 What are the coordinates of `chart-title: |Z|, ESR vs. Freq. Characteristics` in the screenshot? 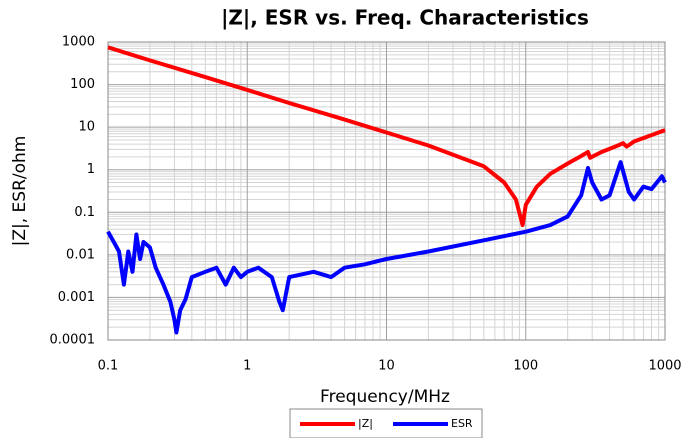 It's located at (405, 18).